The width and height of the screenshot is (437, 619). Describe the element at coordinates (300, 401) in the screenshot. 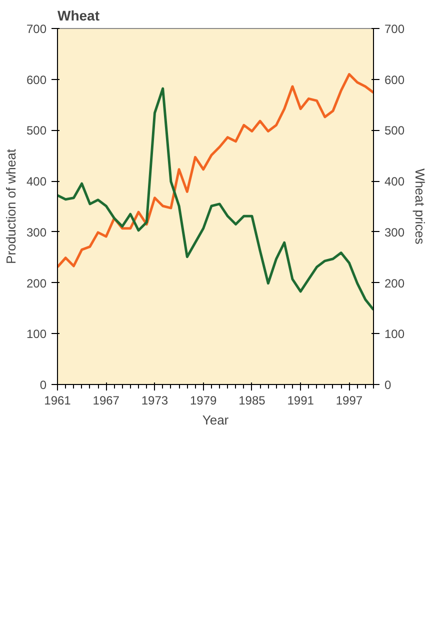

I see `x-tick-label: 1991` at that location.